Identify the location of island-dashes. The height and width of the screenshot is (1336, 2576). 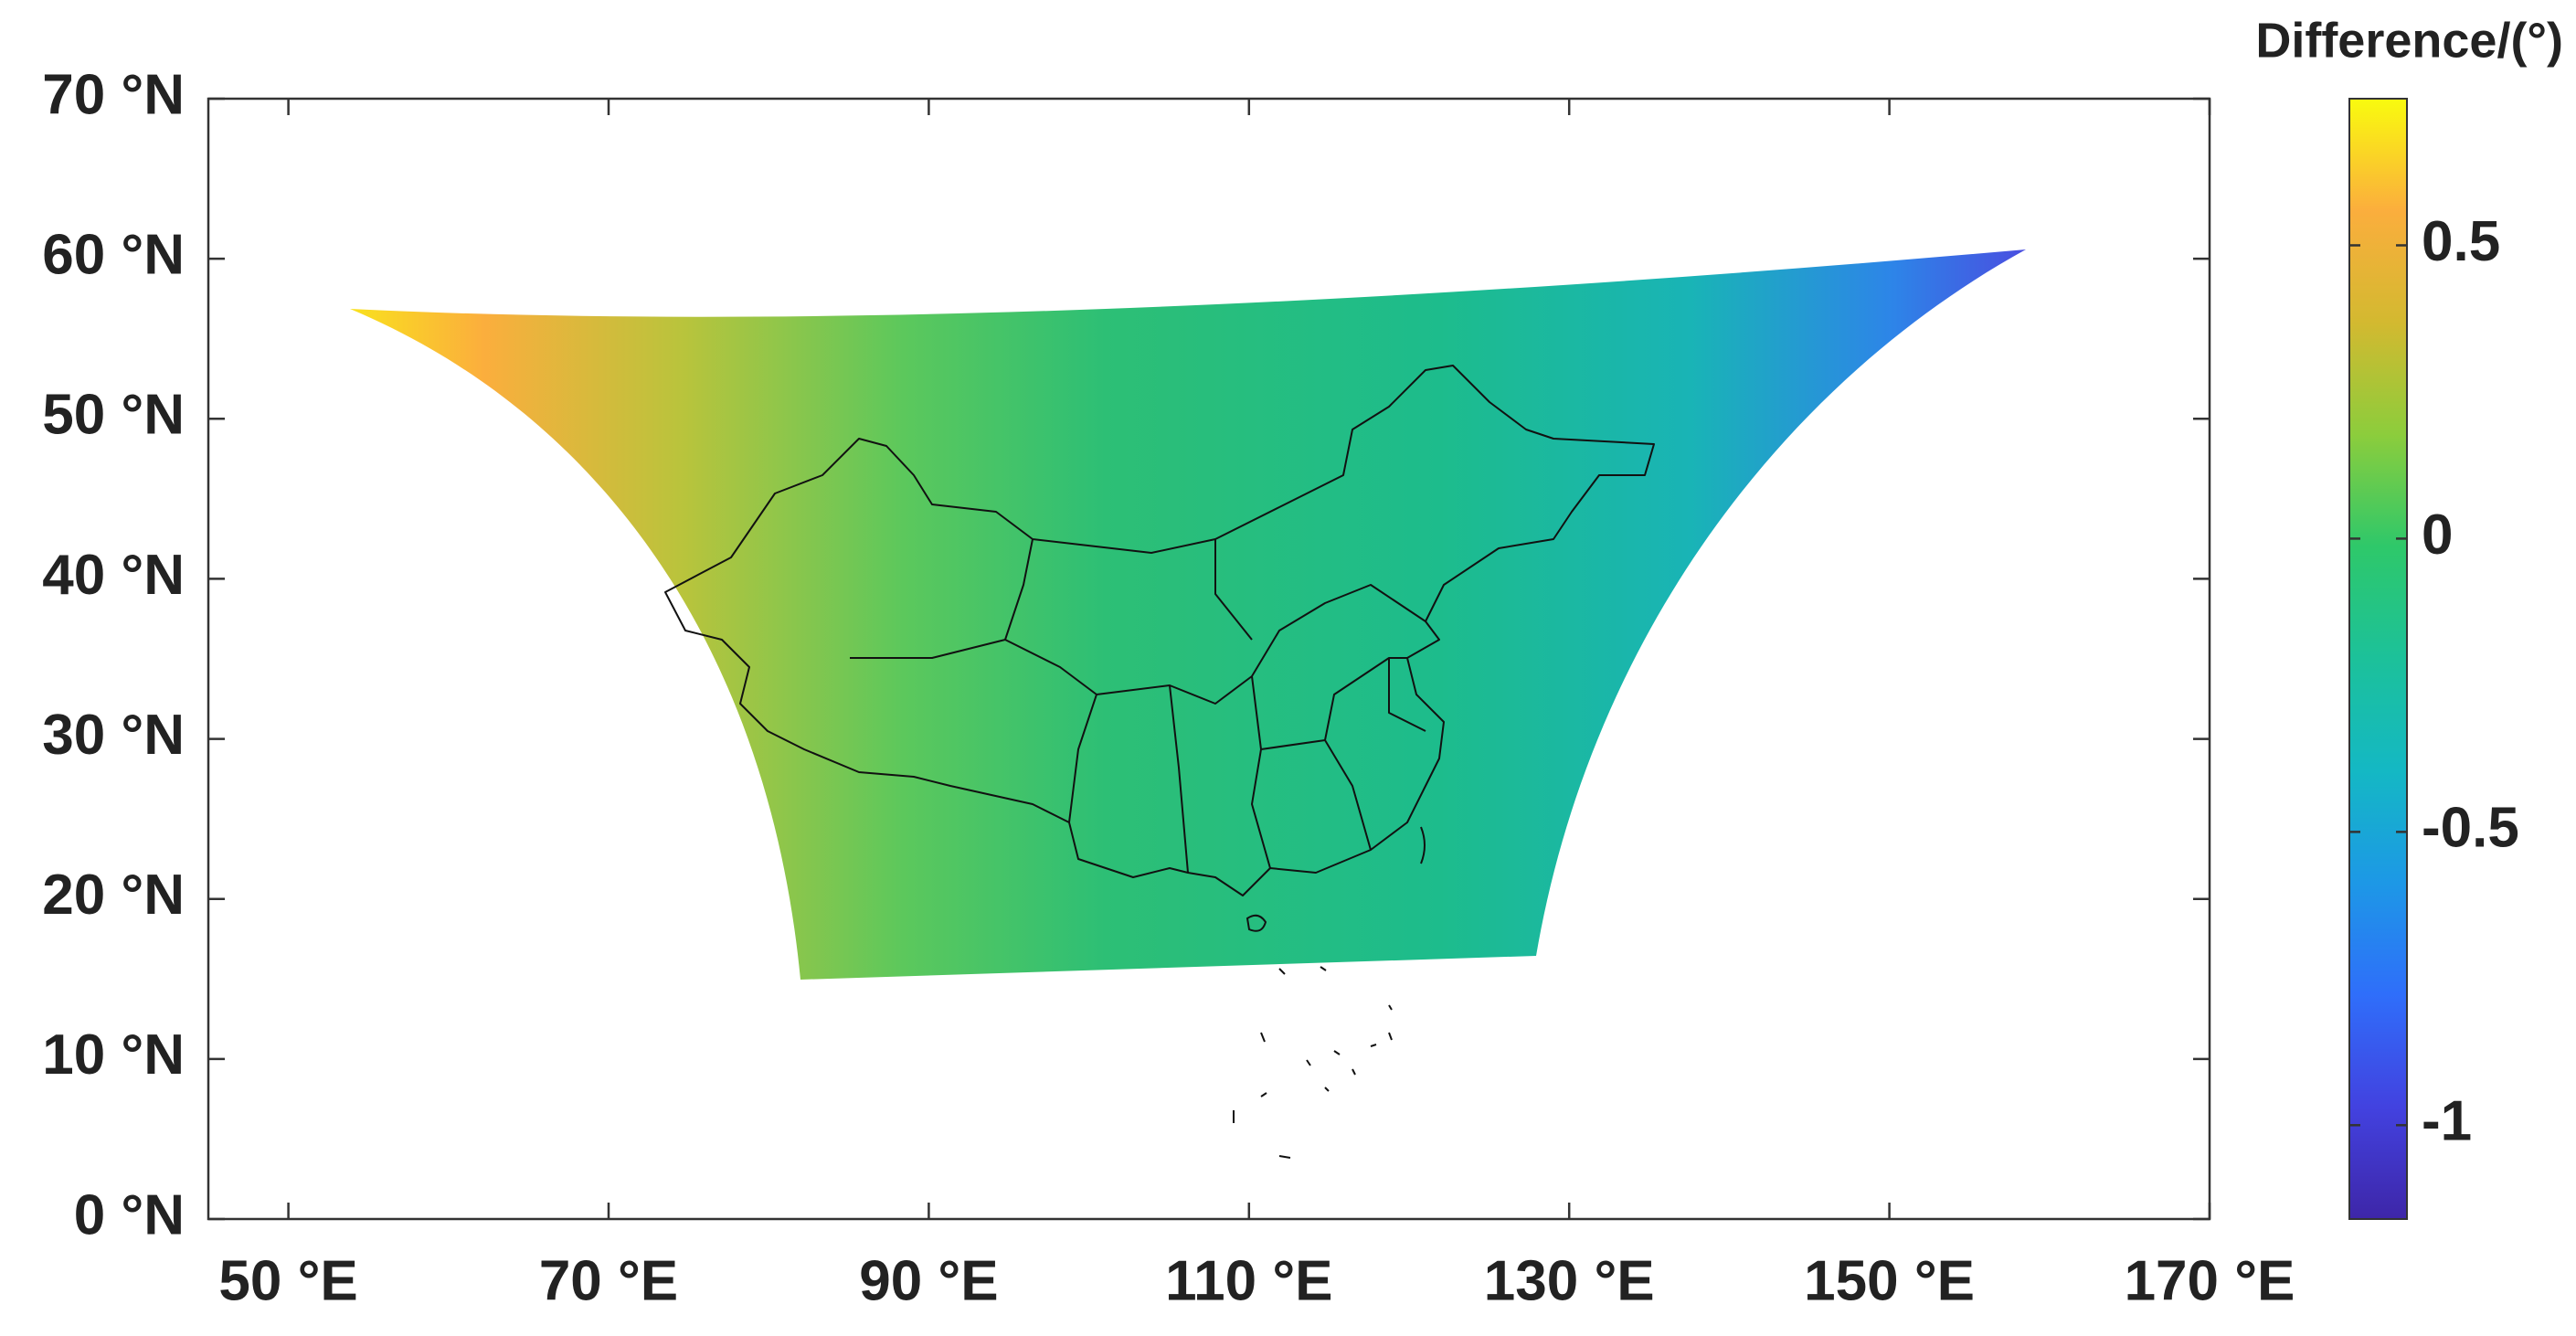
(1313, 1063).